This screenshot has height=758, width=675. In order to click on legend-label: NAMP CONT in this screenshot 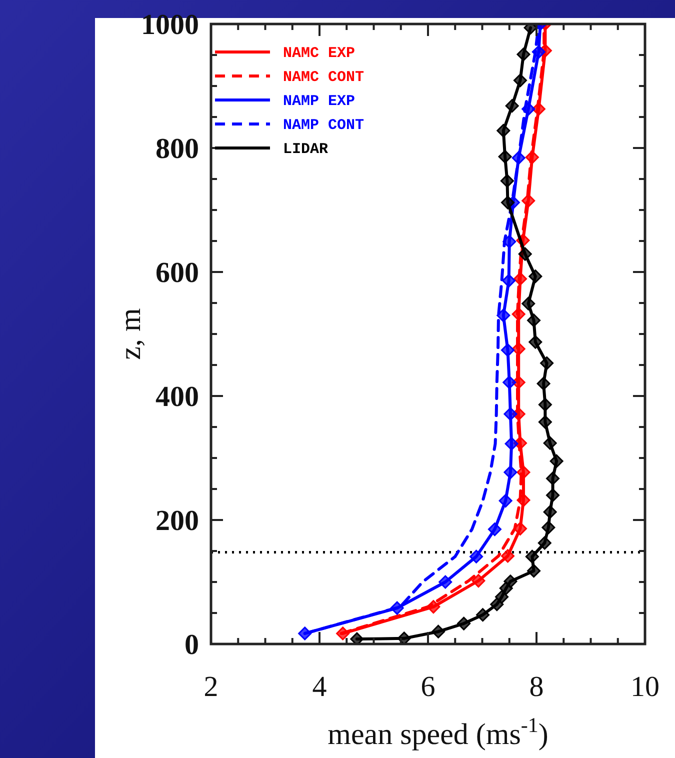, I will do `click(323, 125)`.